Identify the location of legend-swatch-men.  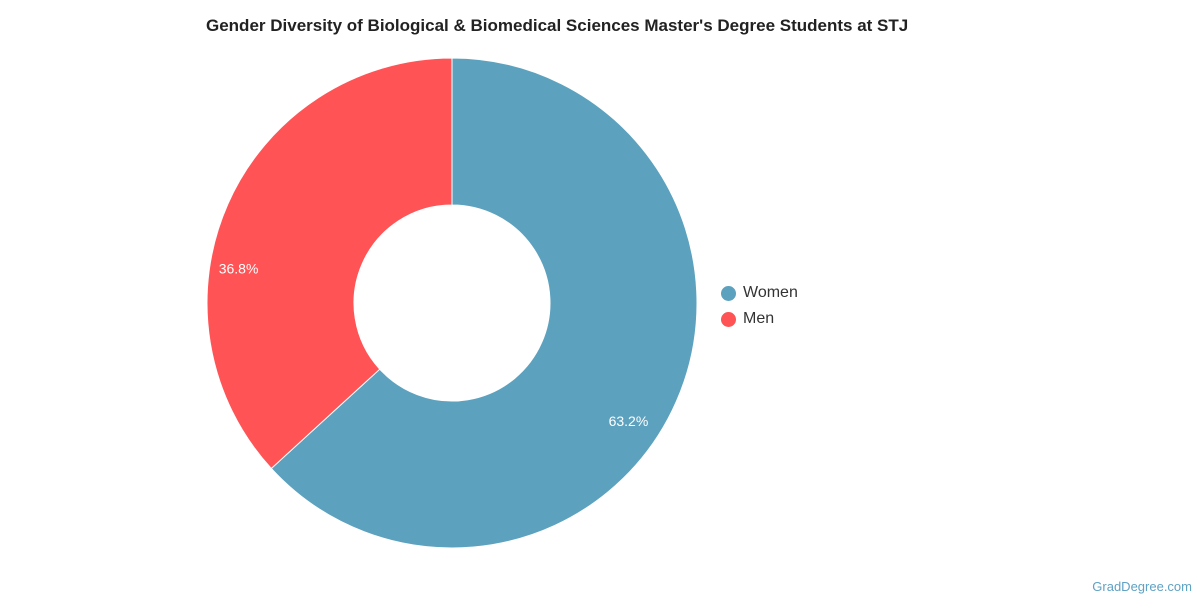
(728, 319).